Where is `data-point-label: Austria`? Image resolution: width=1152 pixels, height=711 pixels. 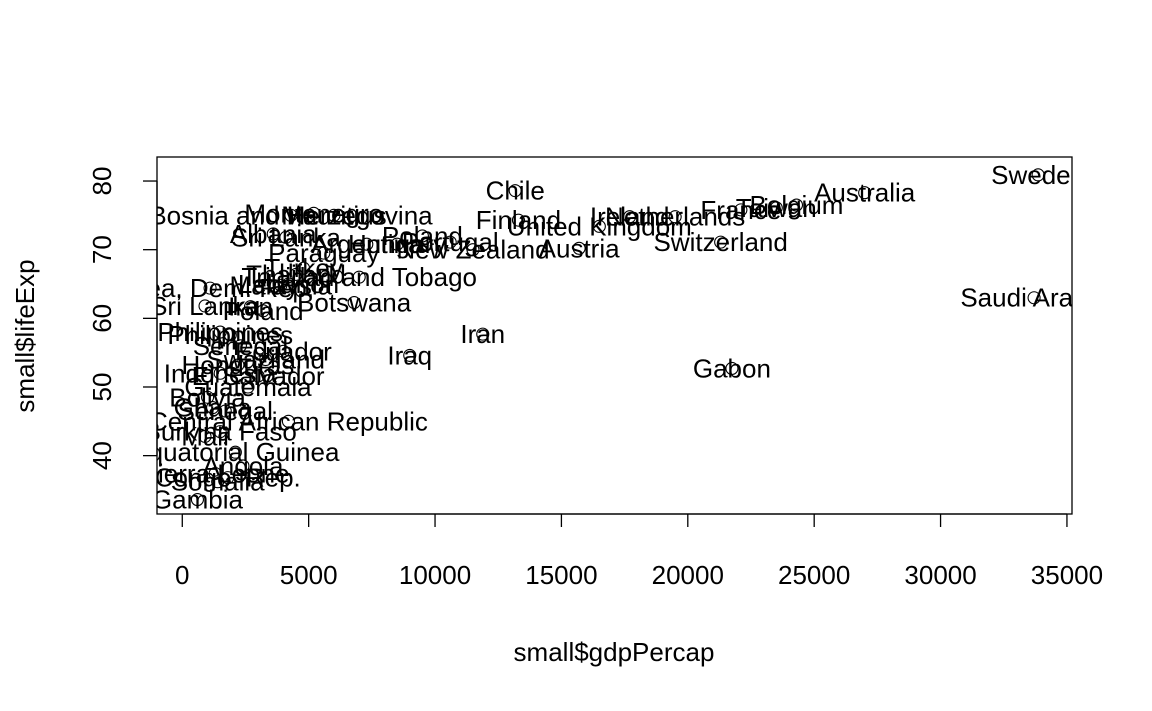 data-point-label: Austria is located at coordinates (579, 248).